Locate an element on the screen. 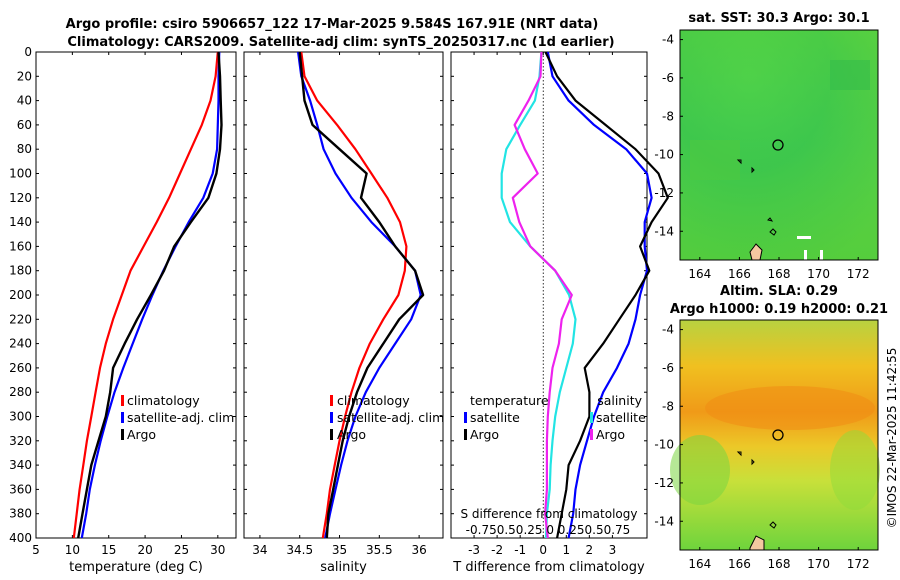  y-tick-label: 120 is located at coordinates (20, 198).